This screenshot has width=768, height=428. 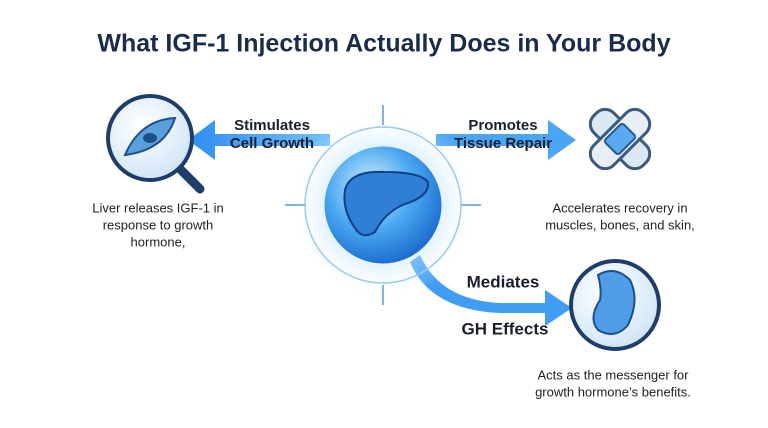 What do you see at coordinates (150, 138) in the screenshot?
I see `nucleus` at bounding box center [150, 138].